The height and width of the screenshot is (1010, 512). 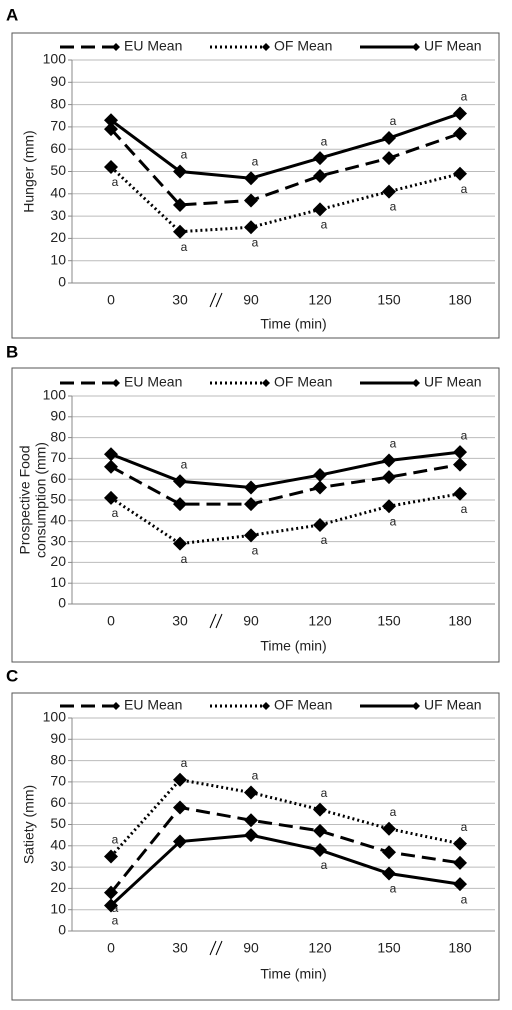 I want to click on y-axis-label: Prospective Food, so click(x=25, y=500).